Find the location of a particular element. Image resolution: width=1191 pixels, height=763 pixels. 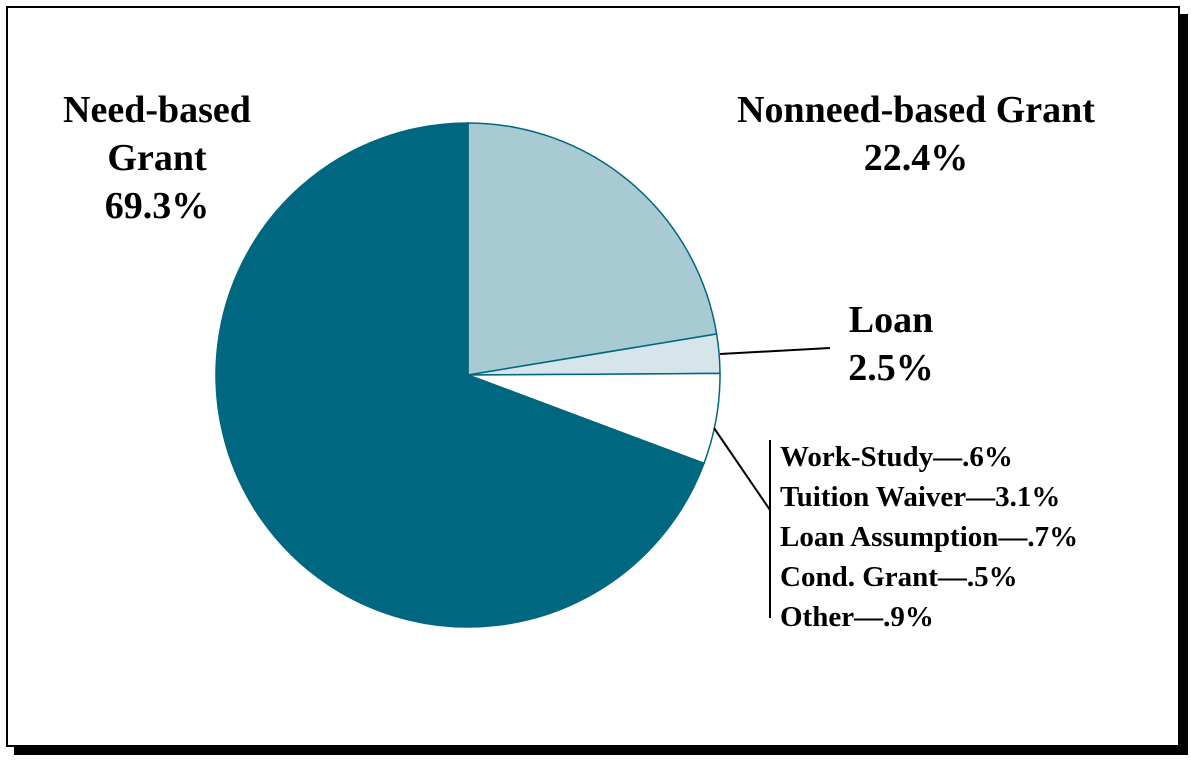

other-item: Work-Study—.6% is located at coordinates (896, 457).